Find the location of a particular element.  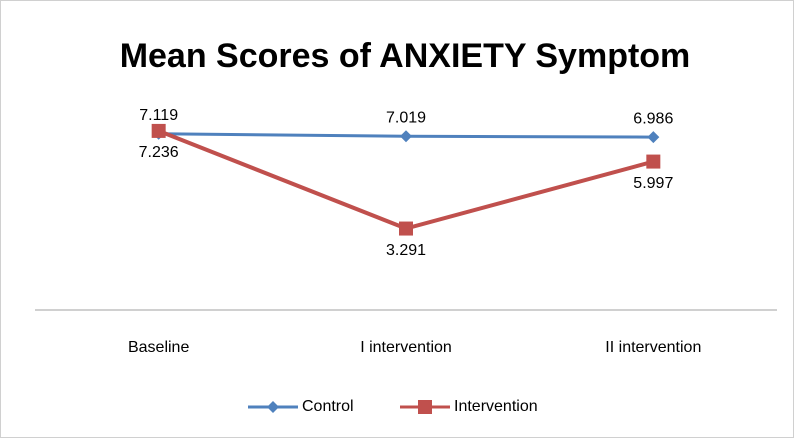

x-tick-label: II intervention is located at coordinates (653, 347).